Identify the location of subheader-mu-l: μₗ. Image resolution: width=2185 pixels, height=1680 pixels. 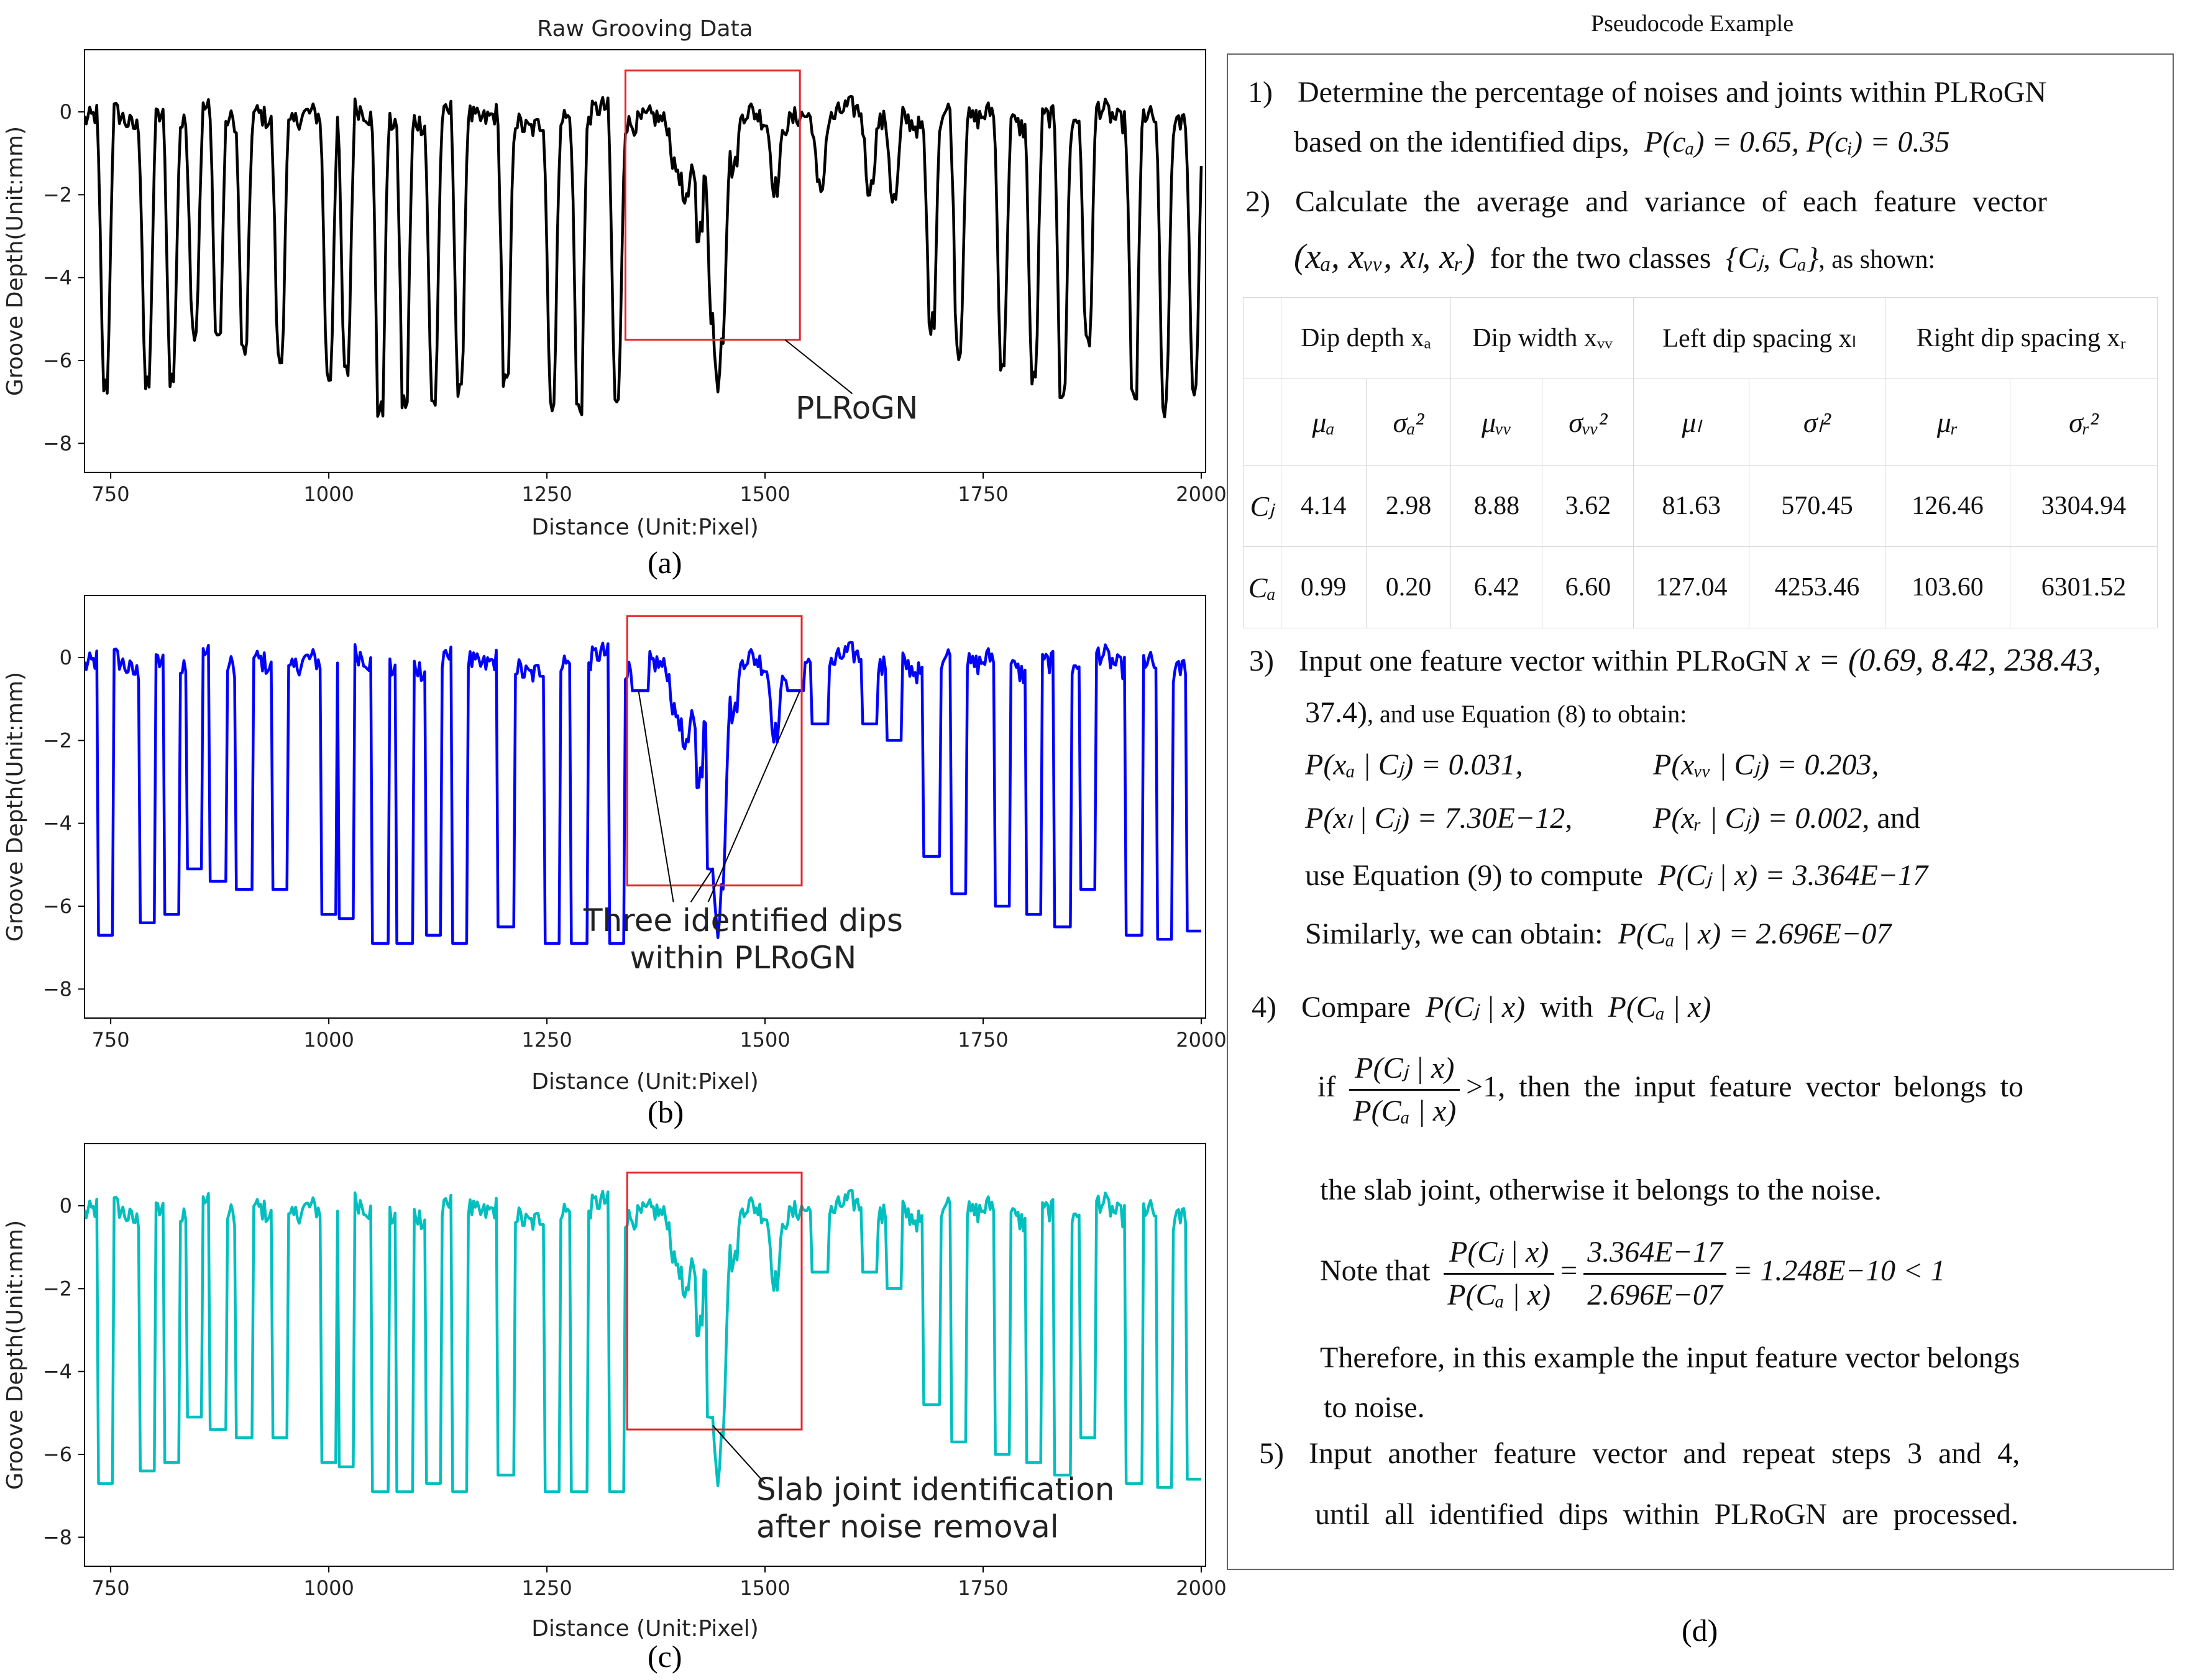
(1692, 422).